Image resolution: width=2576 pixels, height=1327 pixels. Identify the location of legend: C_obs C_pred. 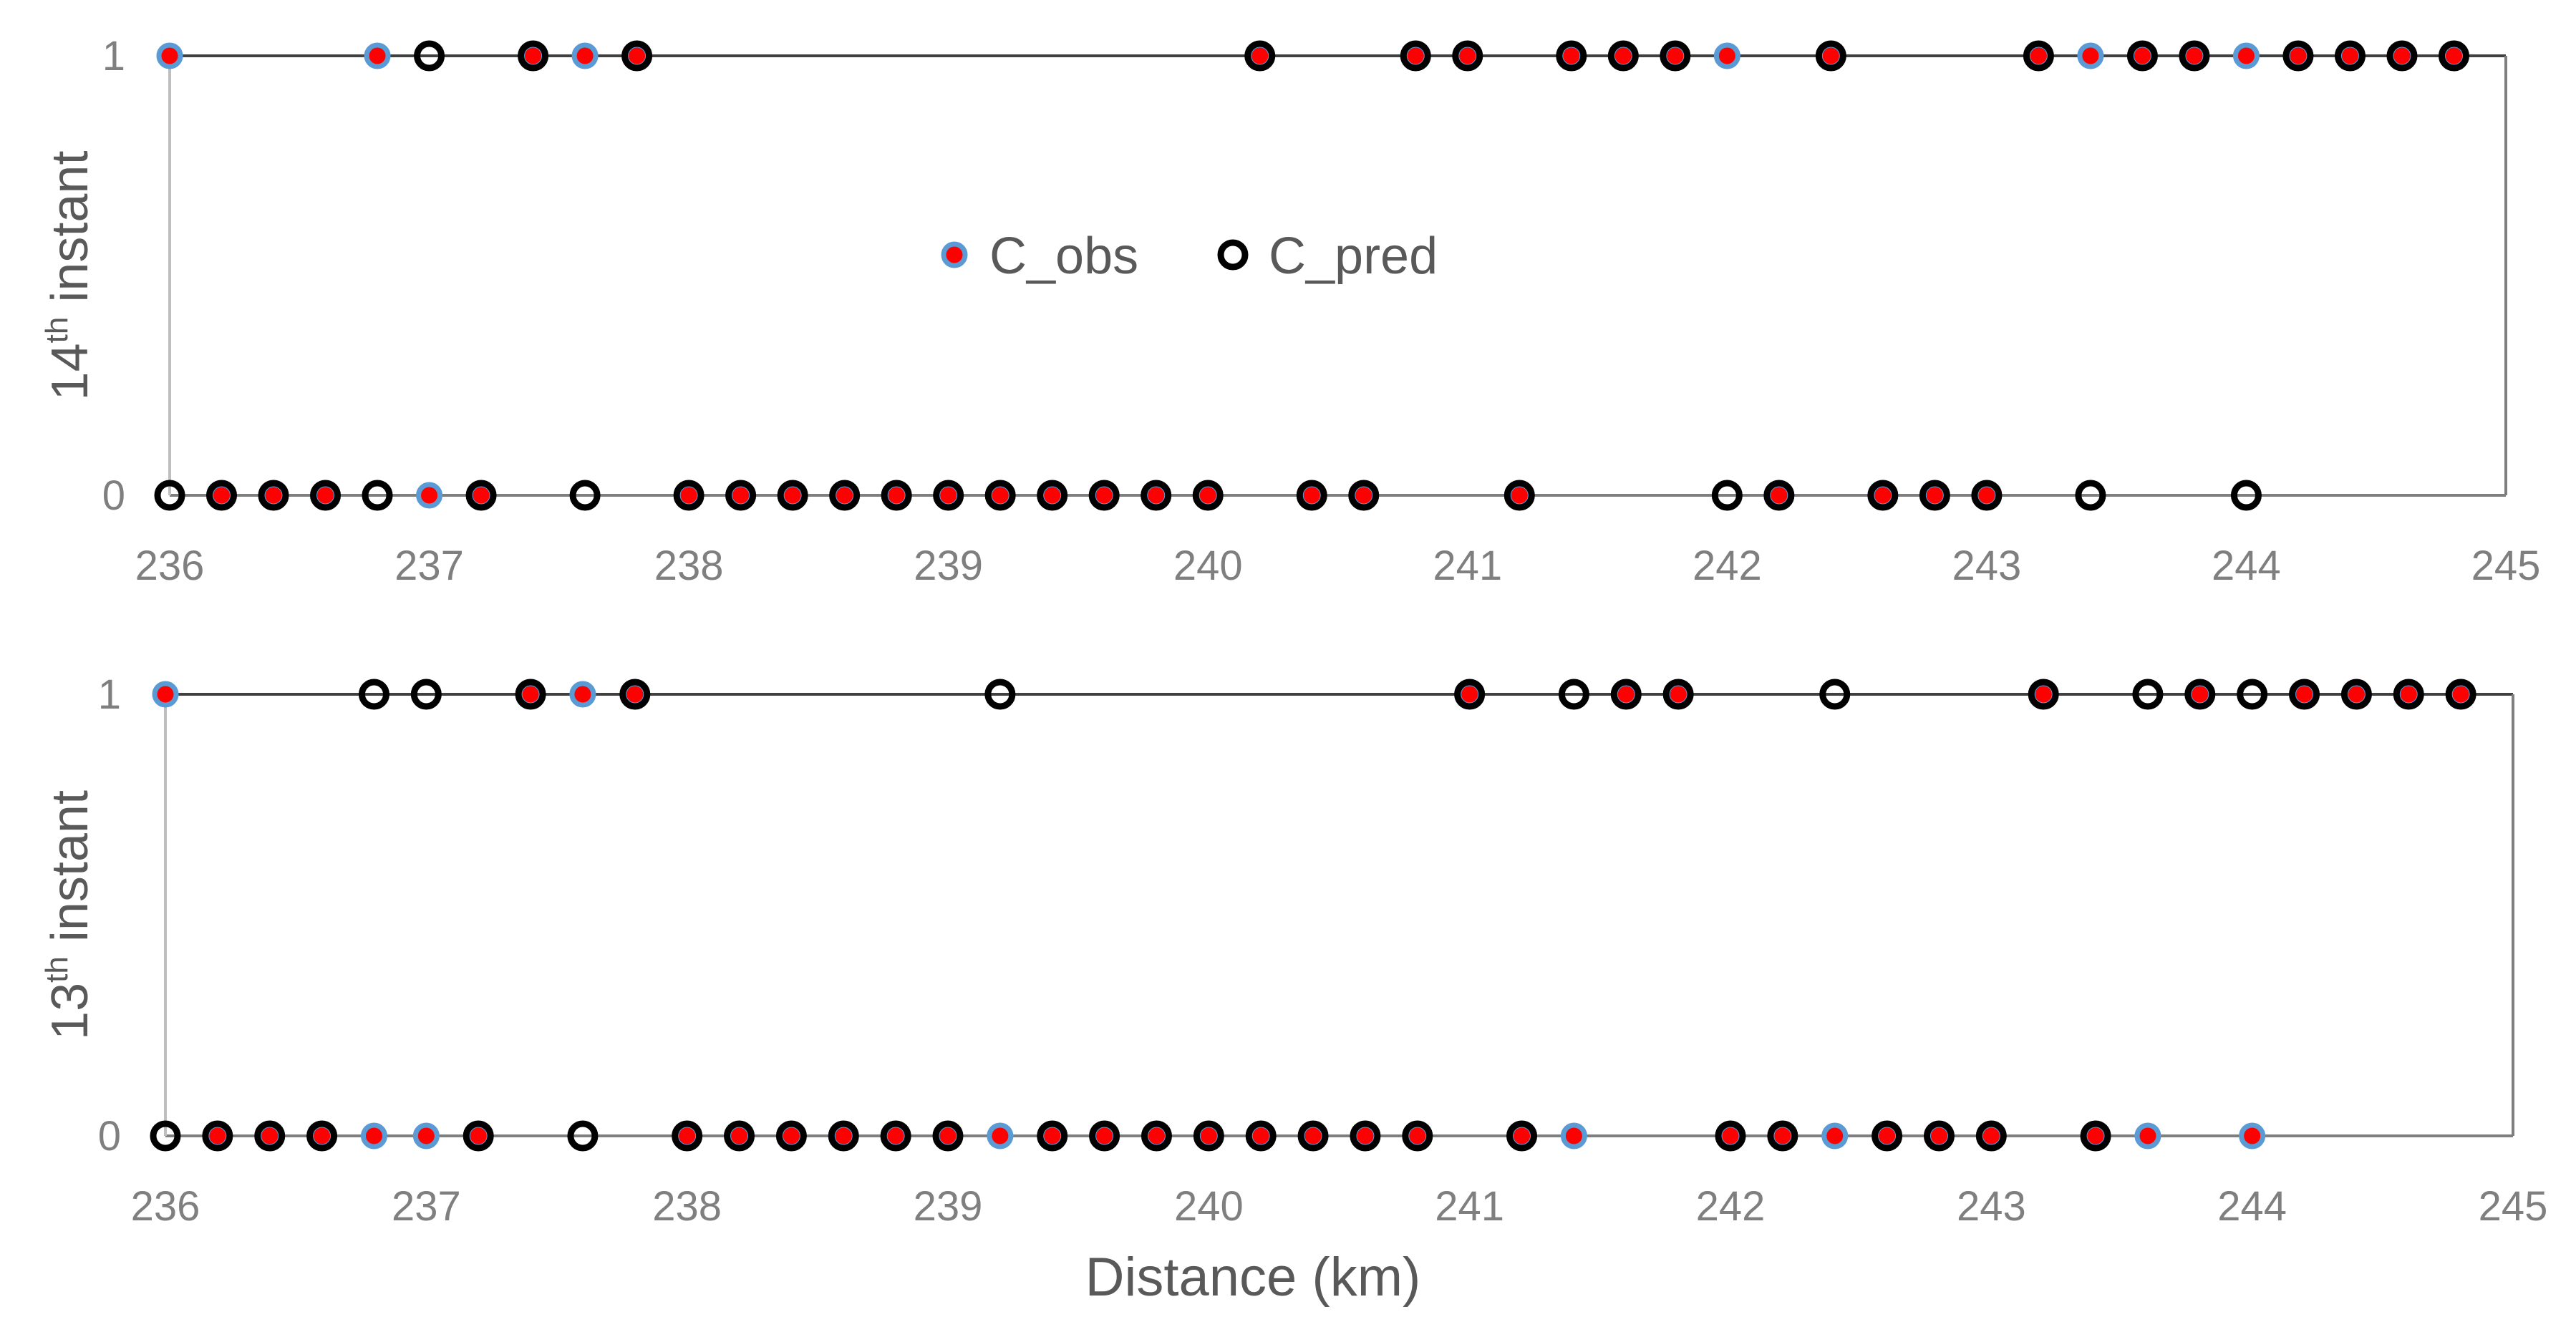
(1189, 256).